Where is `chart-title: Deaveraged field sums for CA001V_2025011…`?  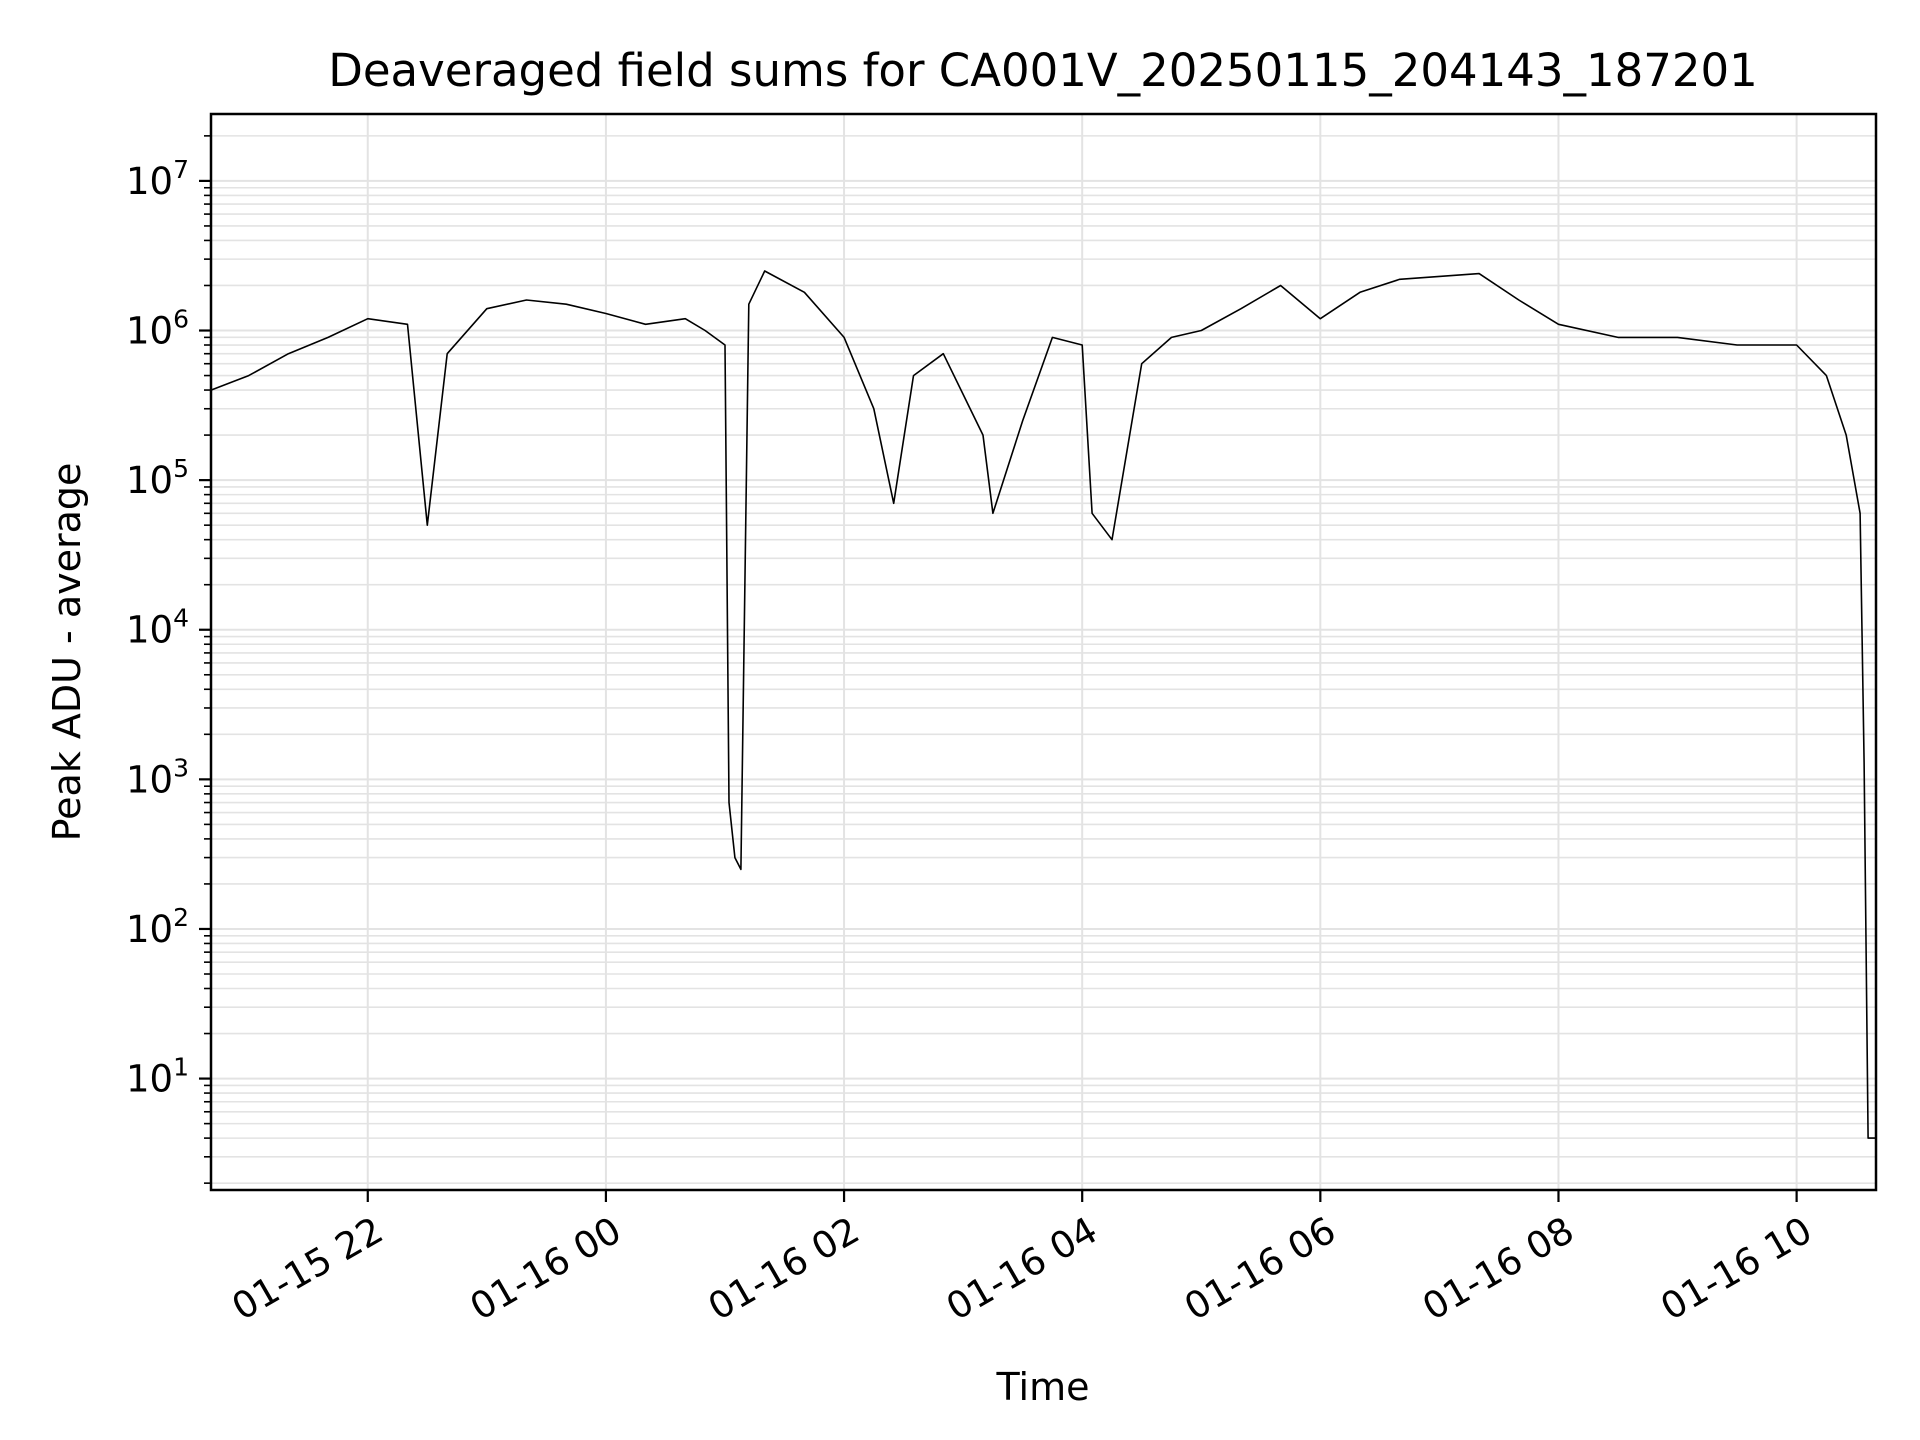 chart-title: Deaveraged field sums for CA001V_2025011… is located at coordinates (1043, 70).